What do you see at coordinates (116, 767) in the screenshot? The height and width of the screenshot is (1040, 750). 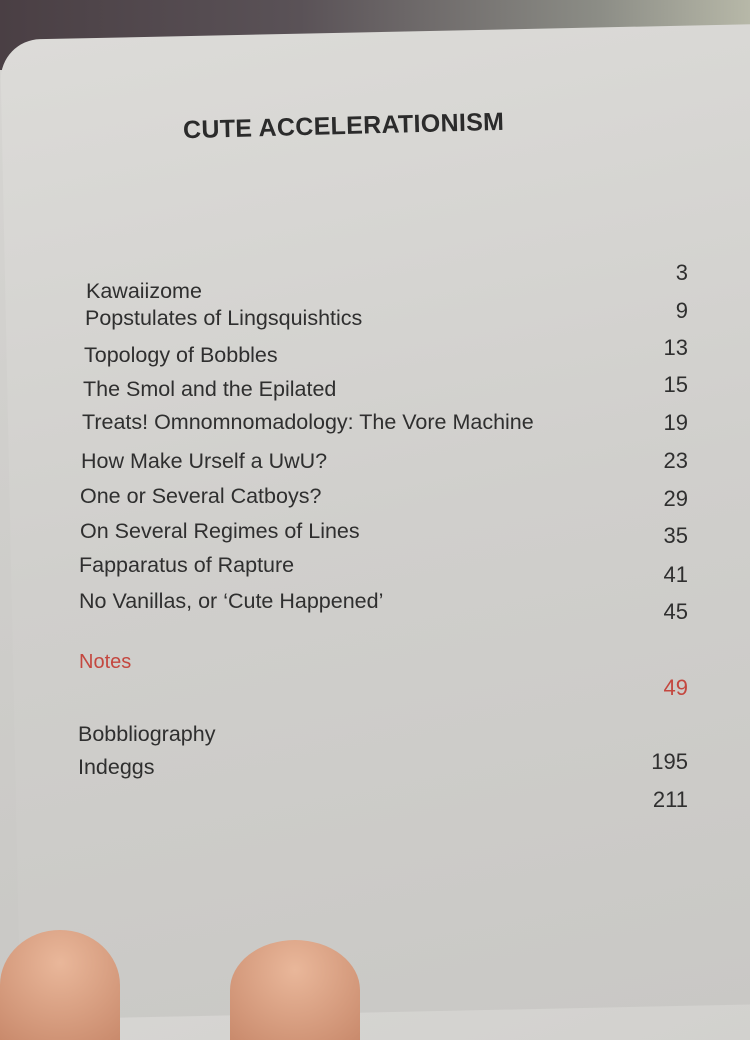 I see `toc-entry-title: Indeggs` at bounding box center [116, 767].